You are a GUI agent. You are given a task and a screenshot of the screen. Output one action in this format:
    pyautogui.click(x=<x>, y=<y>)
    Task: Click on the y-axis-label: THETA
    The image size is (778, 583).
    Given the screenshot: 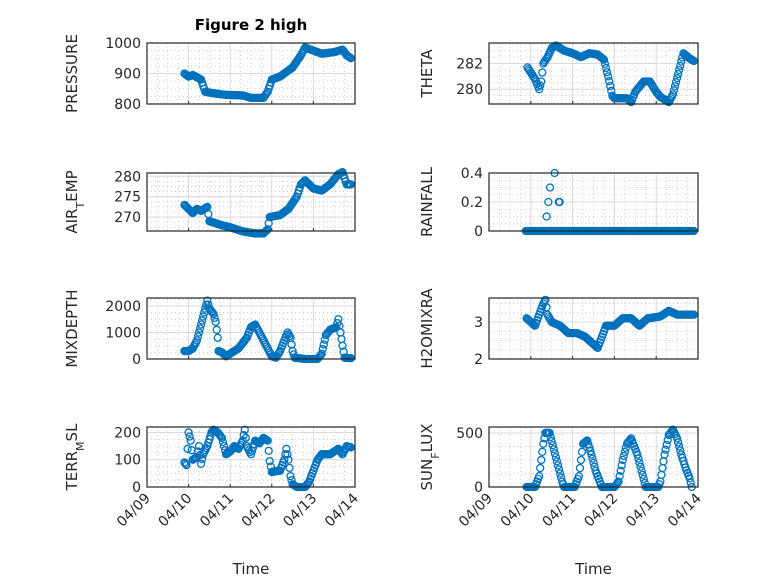 What is the action you would take?
    pyautogui.click(x=427, y=74)
    